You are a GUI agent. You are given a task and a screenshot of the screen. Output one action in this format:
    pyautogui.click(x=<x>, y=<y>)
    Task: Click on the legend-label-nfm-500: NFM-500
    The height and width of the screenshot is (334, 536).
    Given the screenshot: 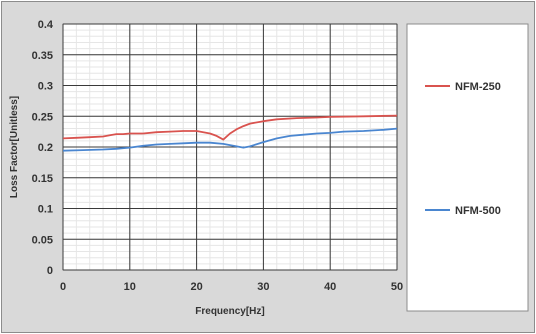 What is the action you would take?
    pyautogui.click(x=478, y=211)
    